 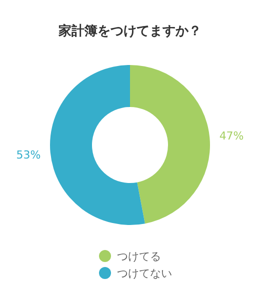 I want to click on data-label: 47%, so click(x=231, y=135).